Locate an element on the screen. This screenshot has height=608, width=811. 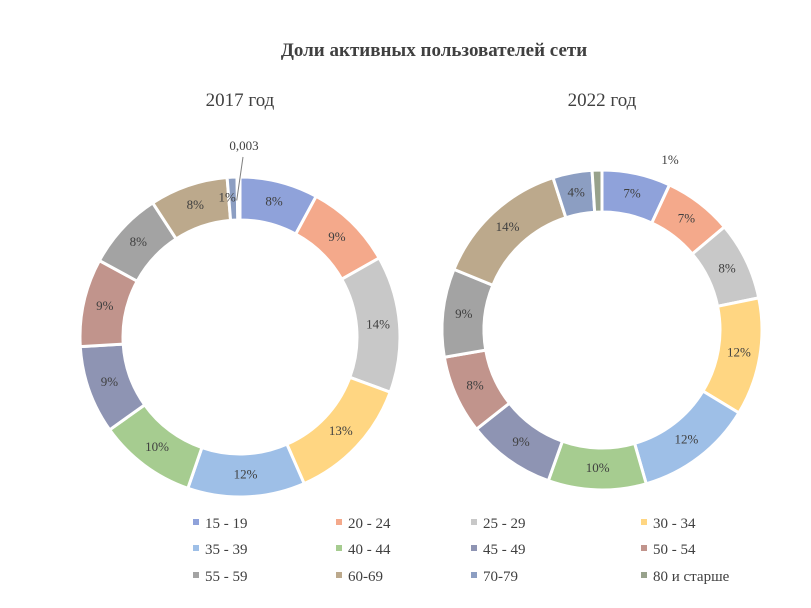
legend-item-11: 80 и старше is located at coordinates (691, 577).